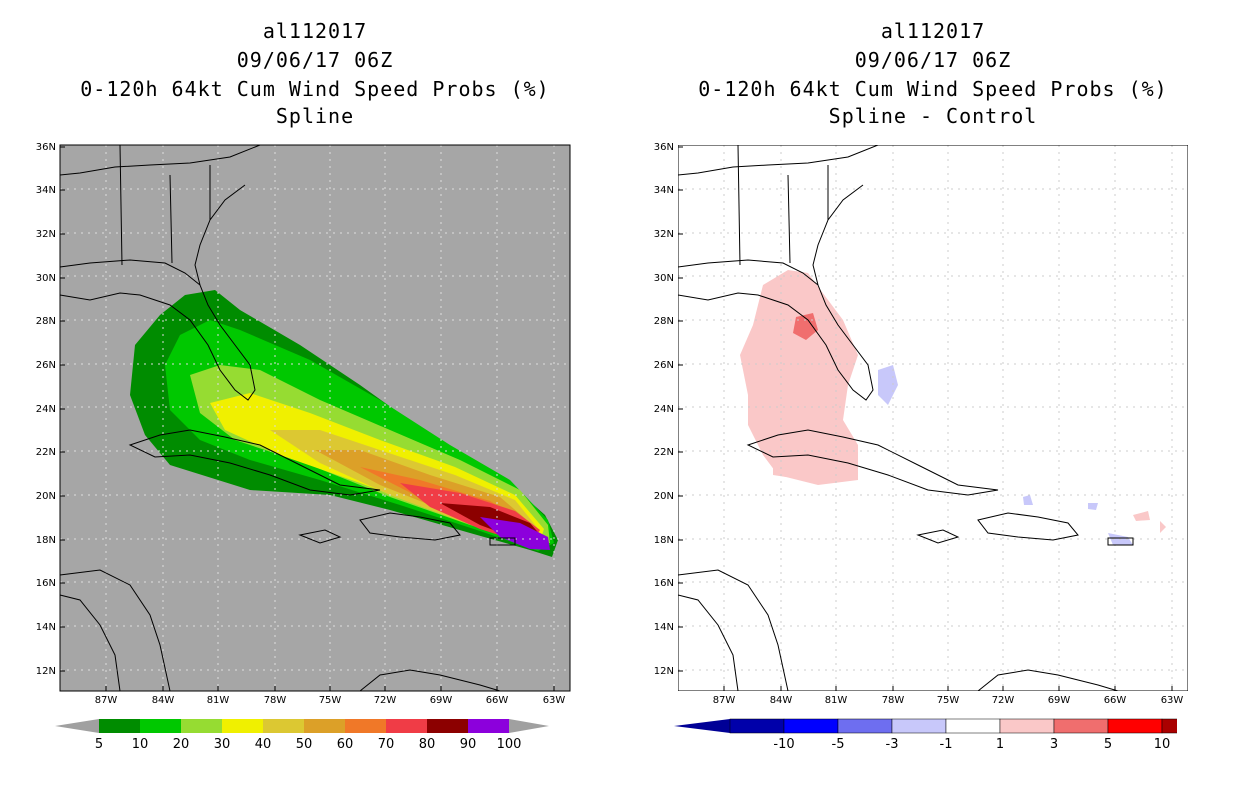 Image resolution: width=1236 pixels, height=800 pixels. Describe the element at coordinates (222, 744) in the screenshot. I see `colorbar-label: 30` at that location.